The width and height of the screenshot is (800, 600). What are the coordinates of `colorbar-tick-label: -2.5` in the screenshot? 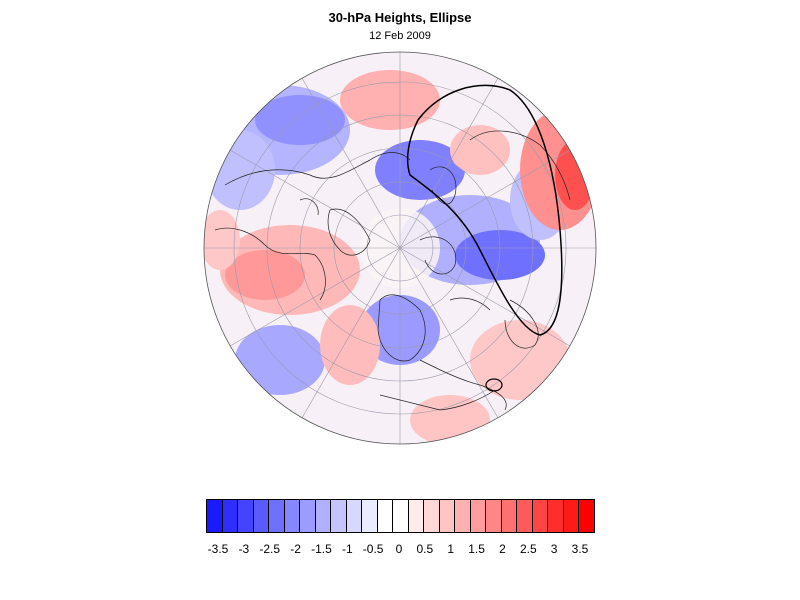 It's located at (270, 549).